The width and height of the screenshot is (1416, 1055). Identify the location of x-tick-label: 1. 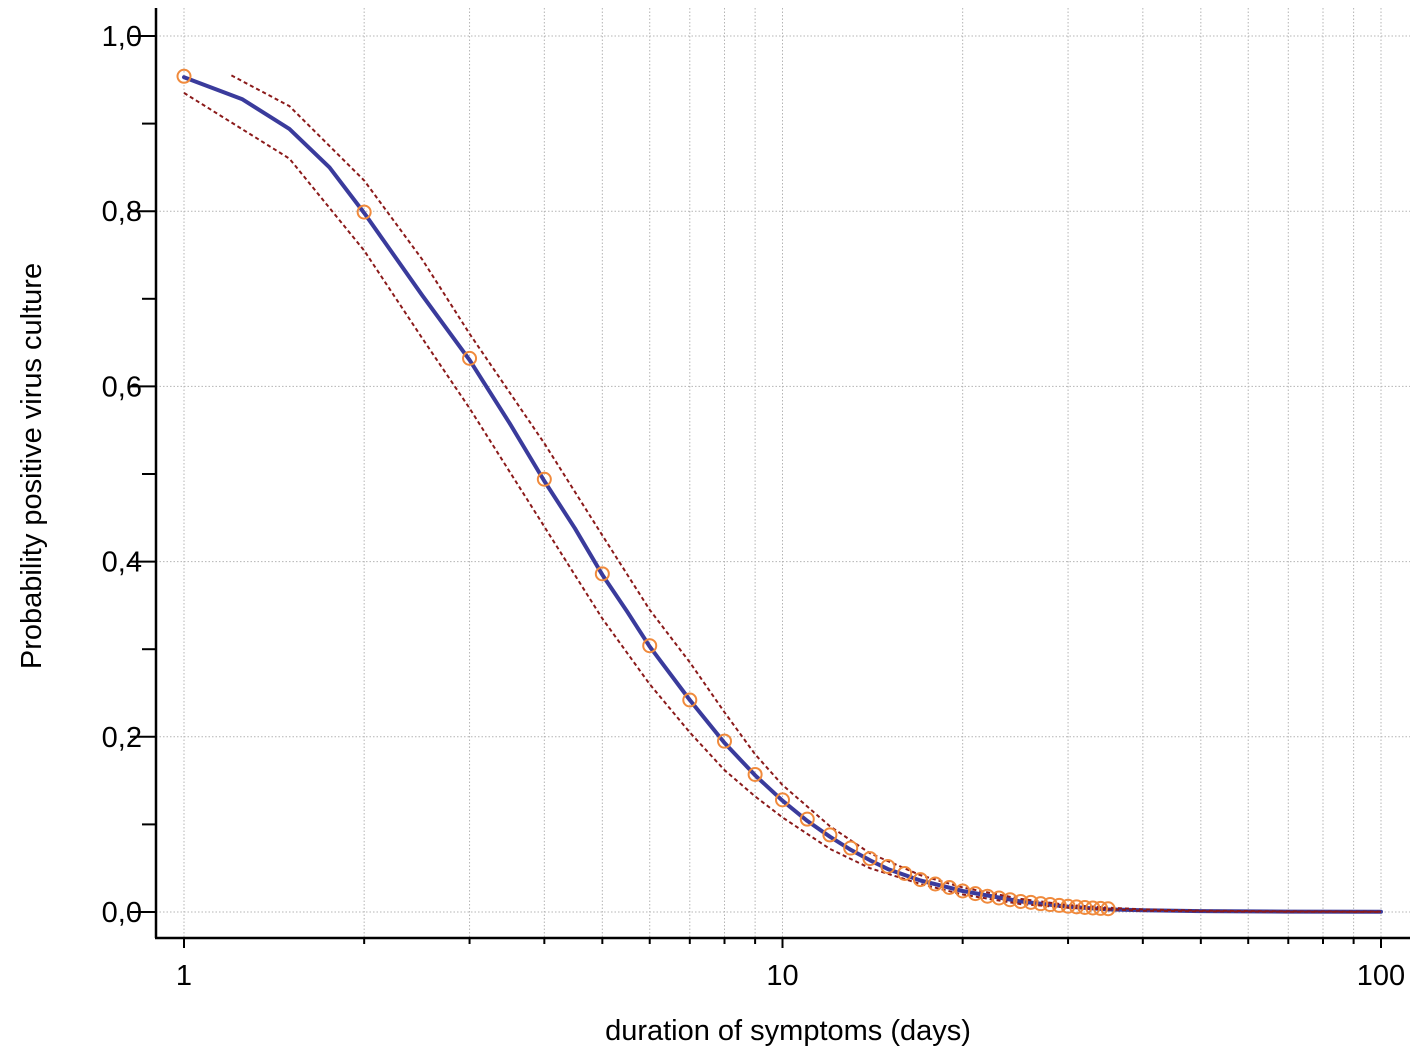
(184, 976).